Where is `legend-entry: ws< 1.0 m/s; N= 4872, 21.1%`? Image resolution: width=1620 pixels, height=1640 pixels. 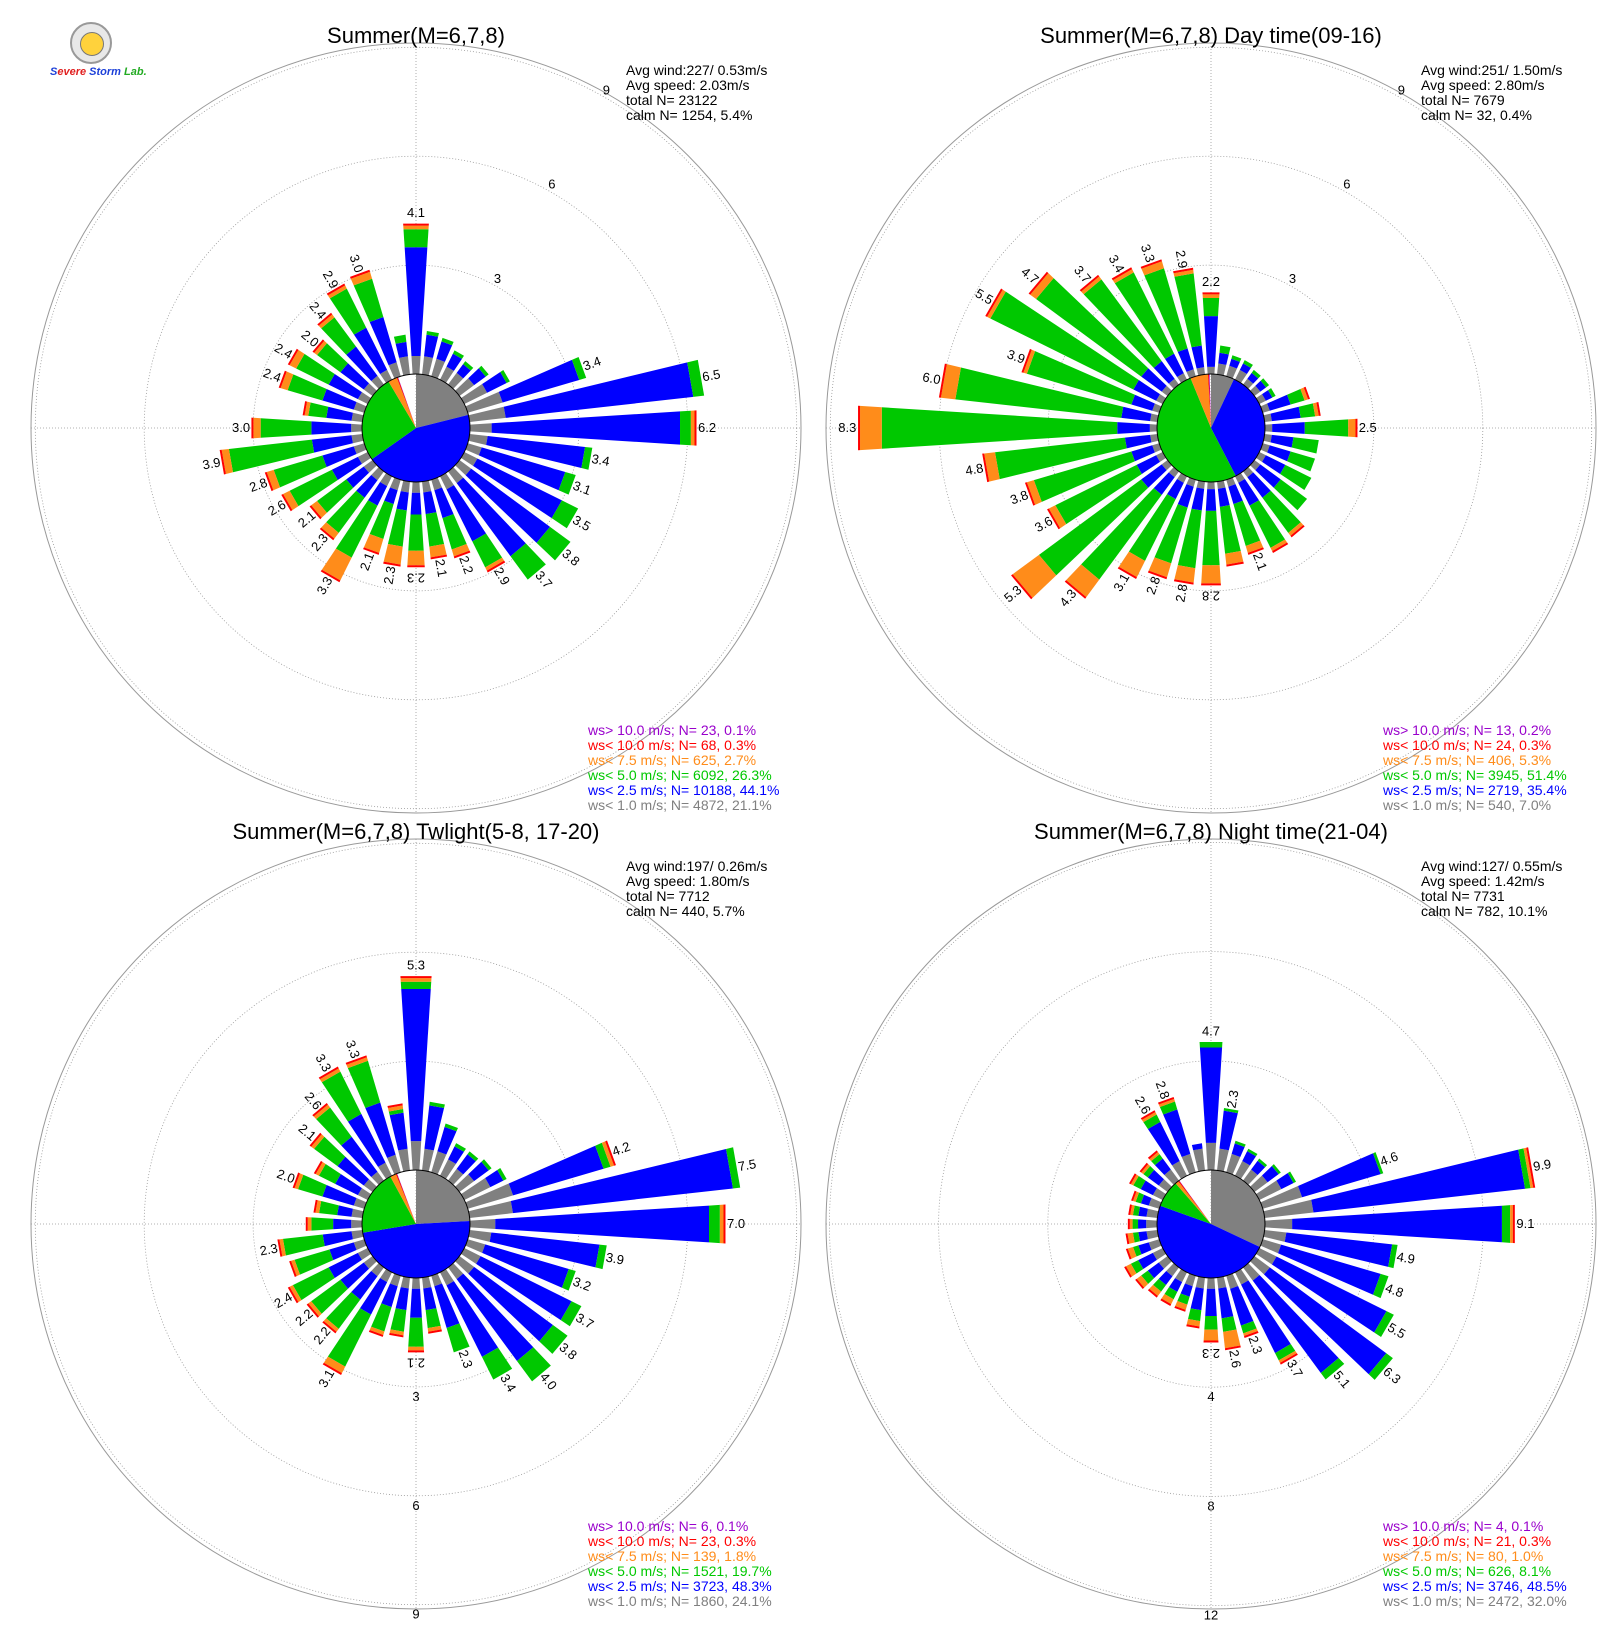
legend-entry: ws< 1.0 m/s; N= 4872, 21.1% is located at coordinates (679, 805).